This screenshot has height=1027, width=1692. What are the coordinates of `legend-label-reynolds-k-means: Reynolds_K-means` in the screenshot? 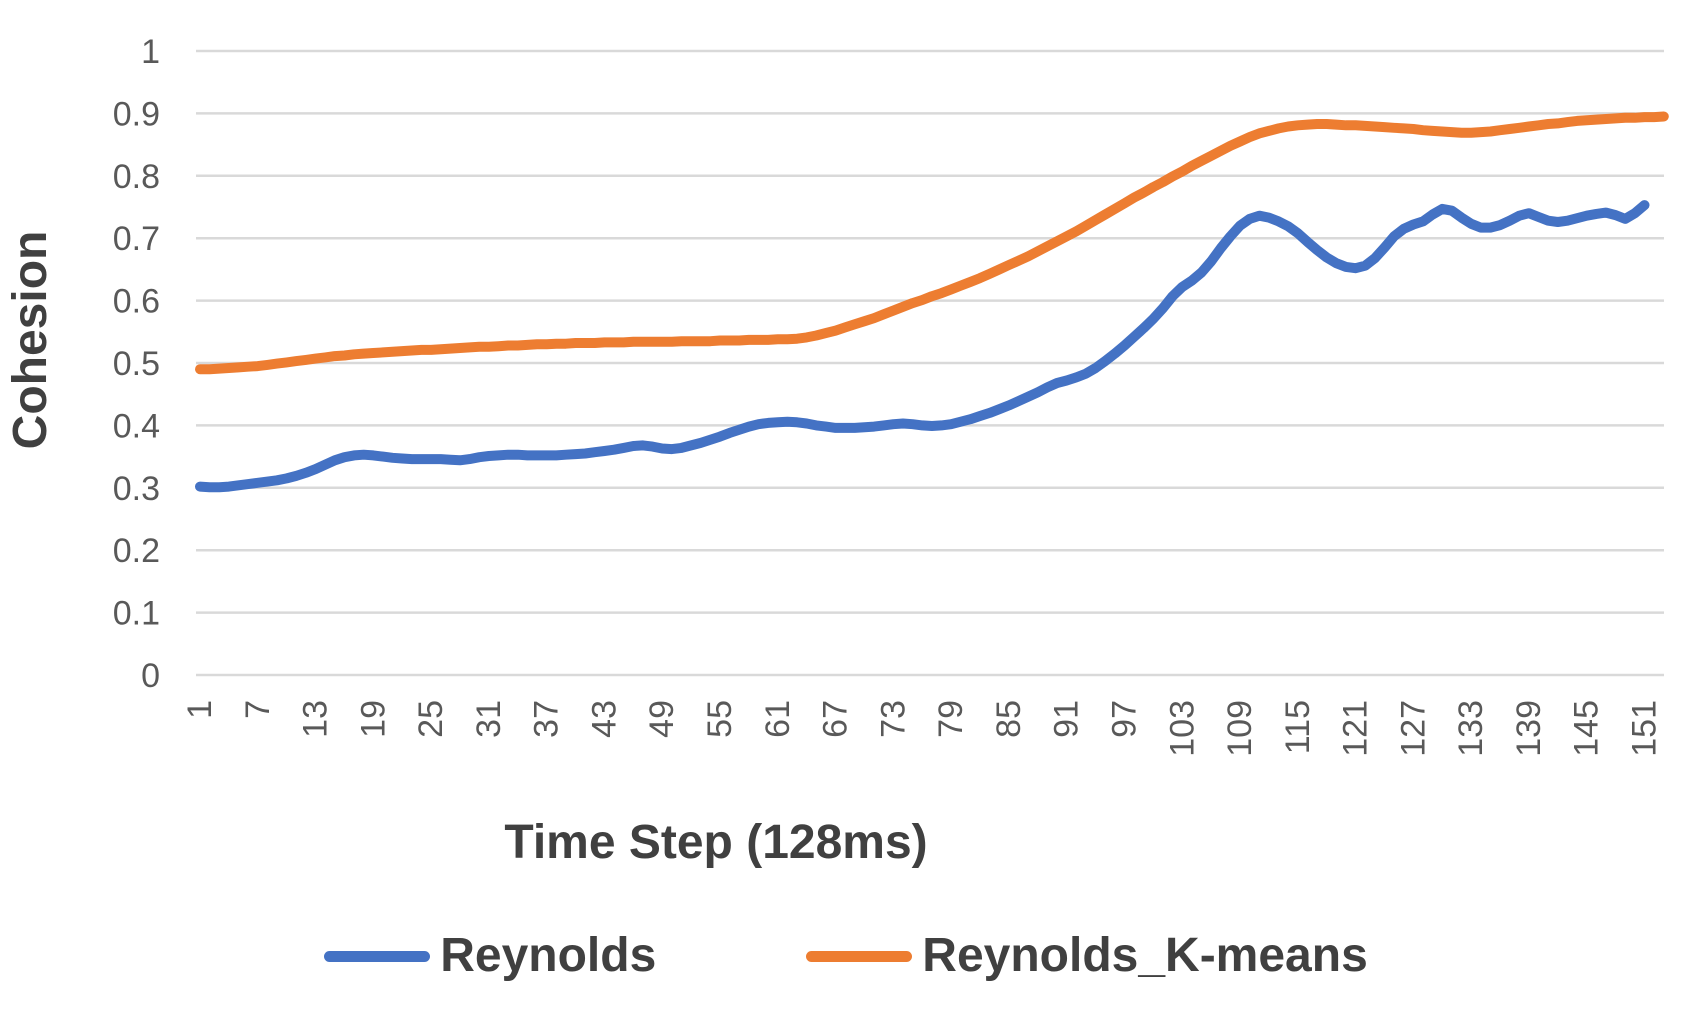 It's located at (1145, 955).